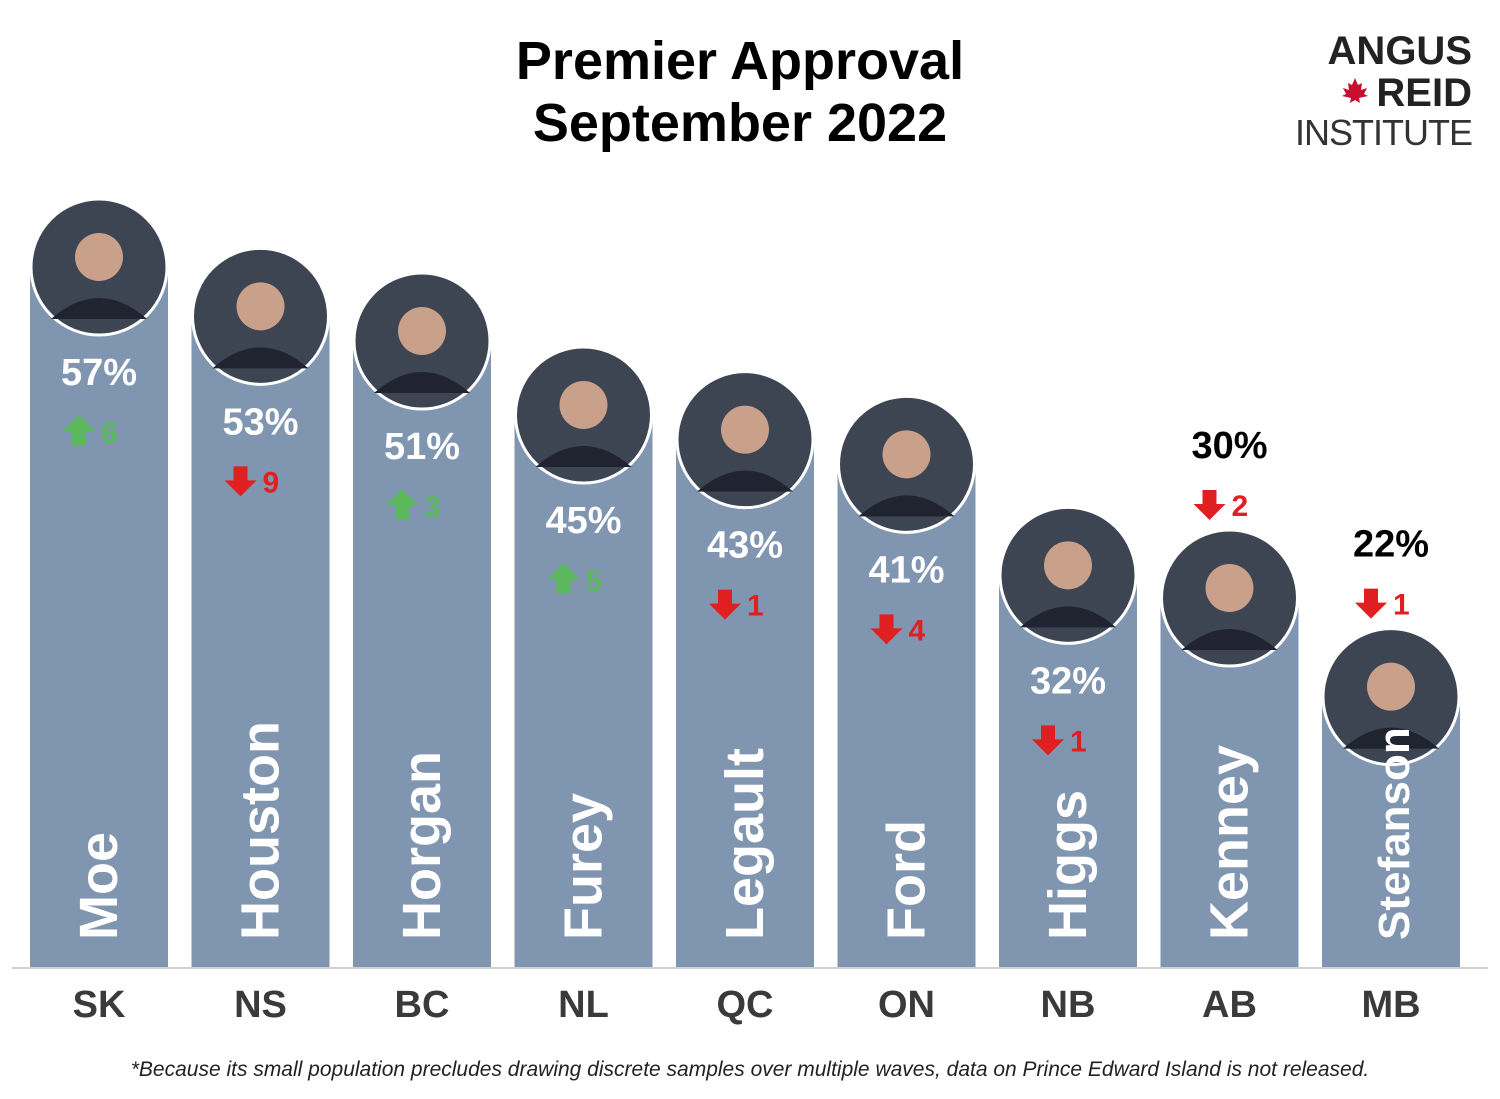  I want to click on change-label-qc: 1, so click(755, 606).